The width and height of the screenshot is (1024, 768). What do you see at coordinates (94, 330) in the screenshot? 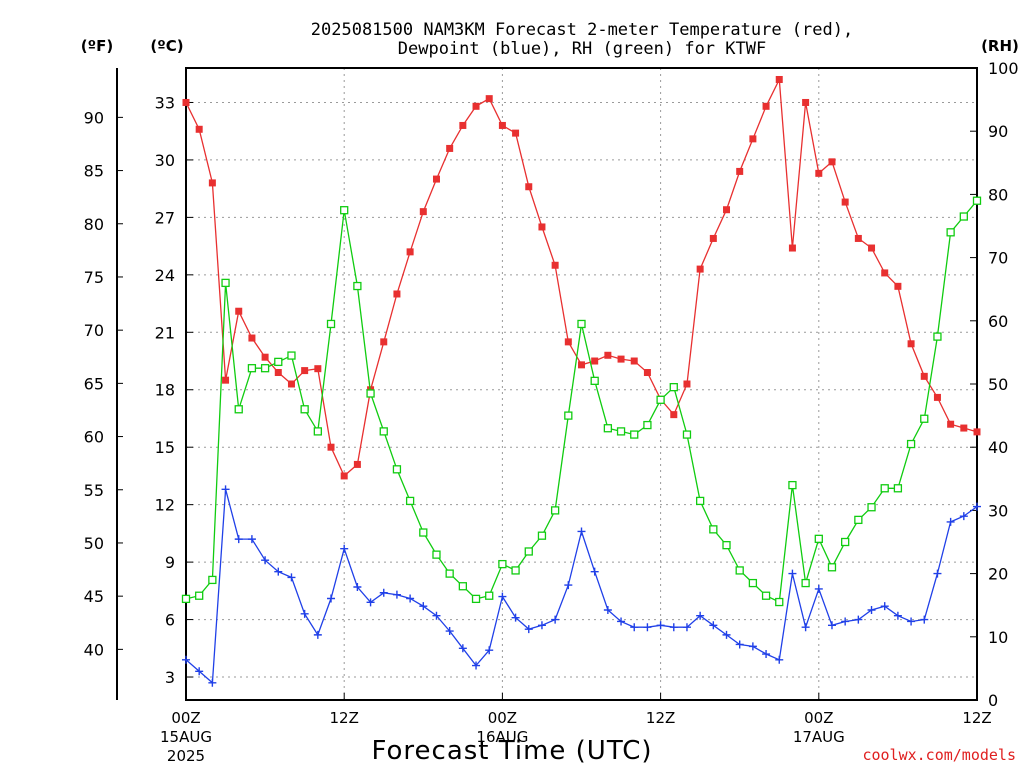
I see `fahrenheit-tick-label: 70` at bounding box center [94, 330].